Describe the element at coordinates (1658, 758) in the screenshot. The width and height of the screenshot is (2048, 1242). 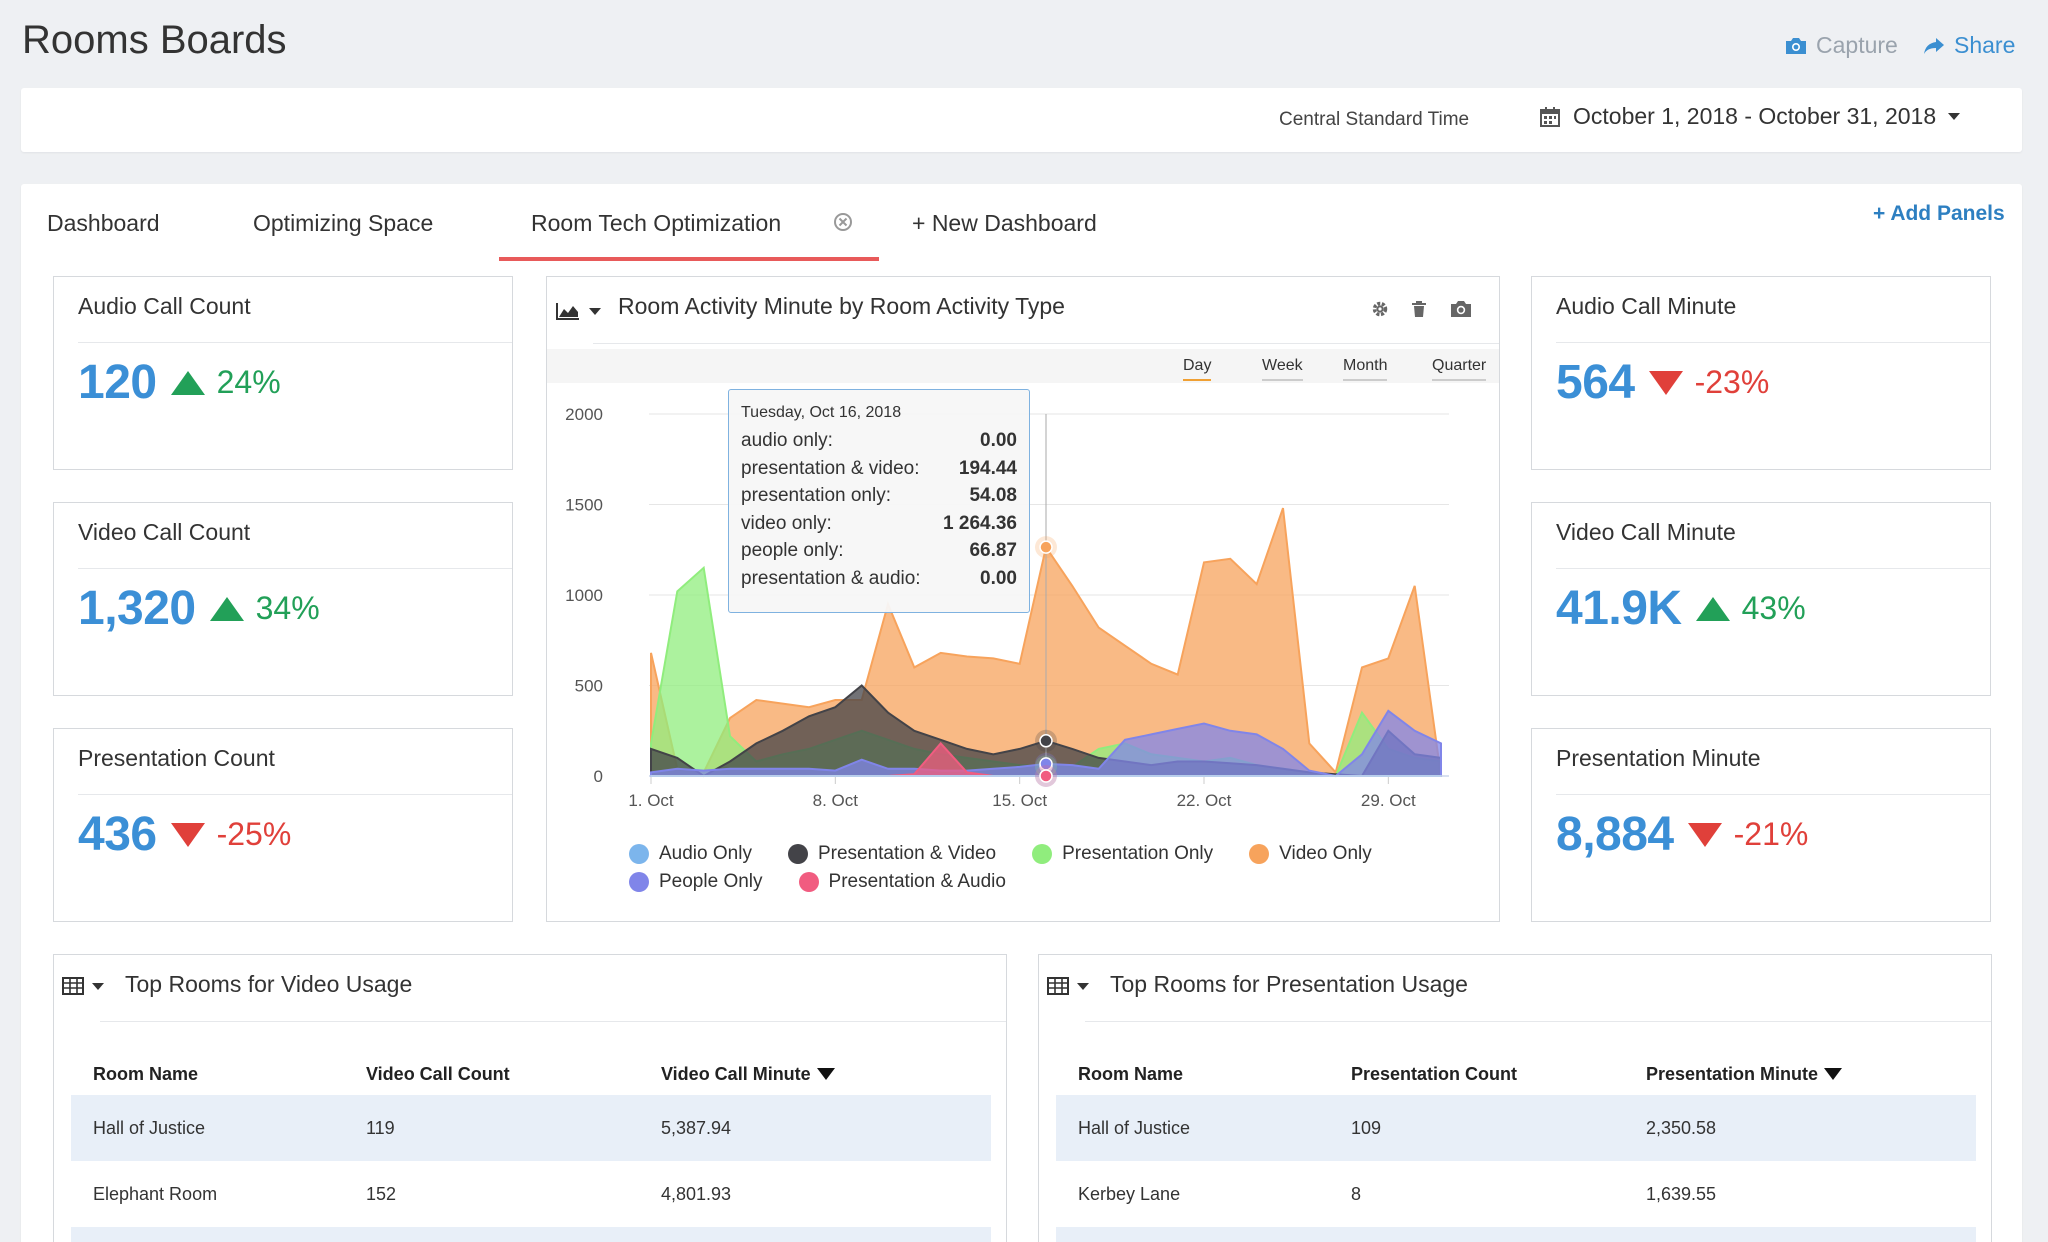
I see `kpi-title: Presentation Minute` at that location.